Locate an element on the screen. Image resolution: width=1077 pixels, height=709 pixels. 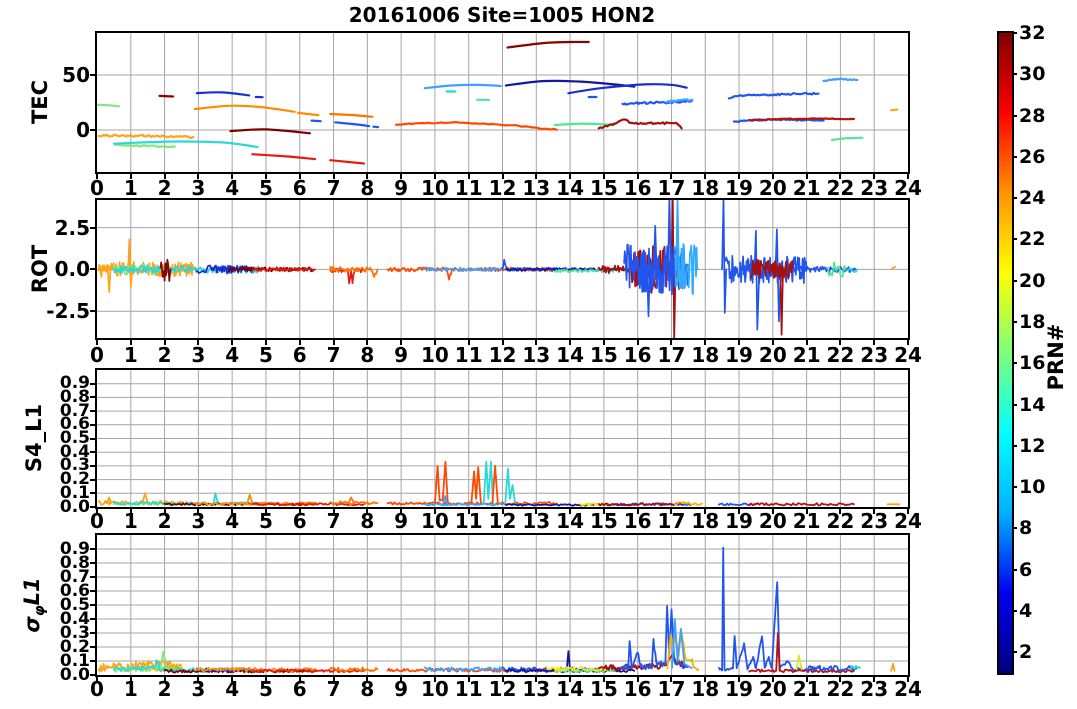
colorbar-tick-label: 12 is located at coordinates (1032, 445).